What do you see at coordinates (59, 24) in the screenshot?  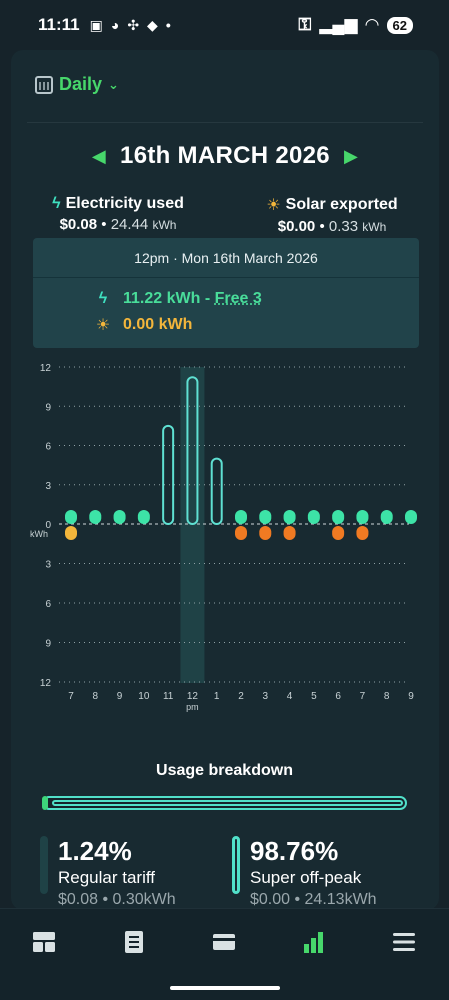 I see `clock: 11:11` at bounding box center [59, 24].